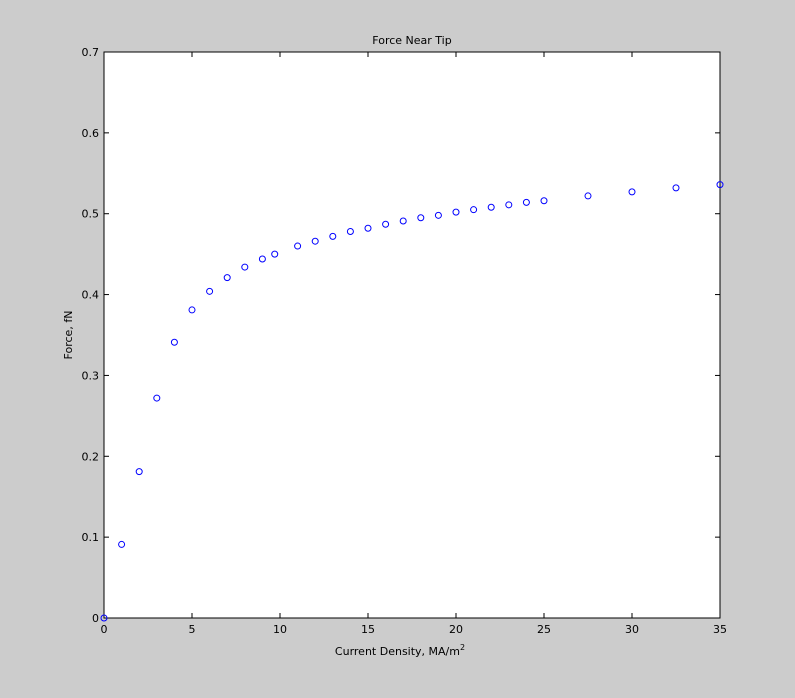 This screenshot has width=795, height=698. What do you see at coordinates (368, 629) in the screenshot?
I see `x-tick-label: 15` at bounding box center [368, 629].